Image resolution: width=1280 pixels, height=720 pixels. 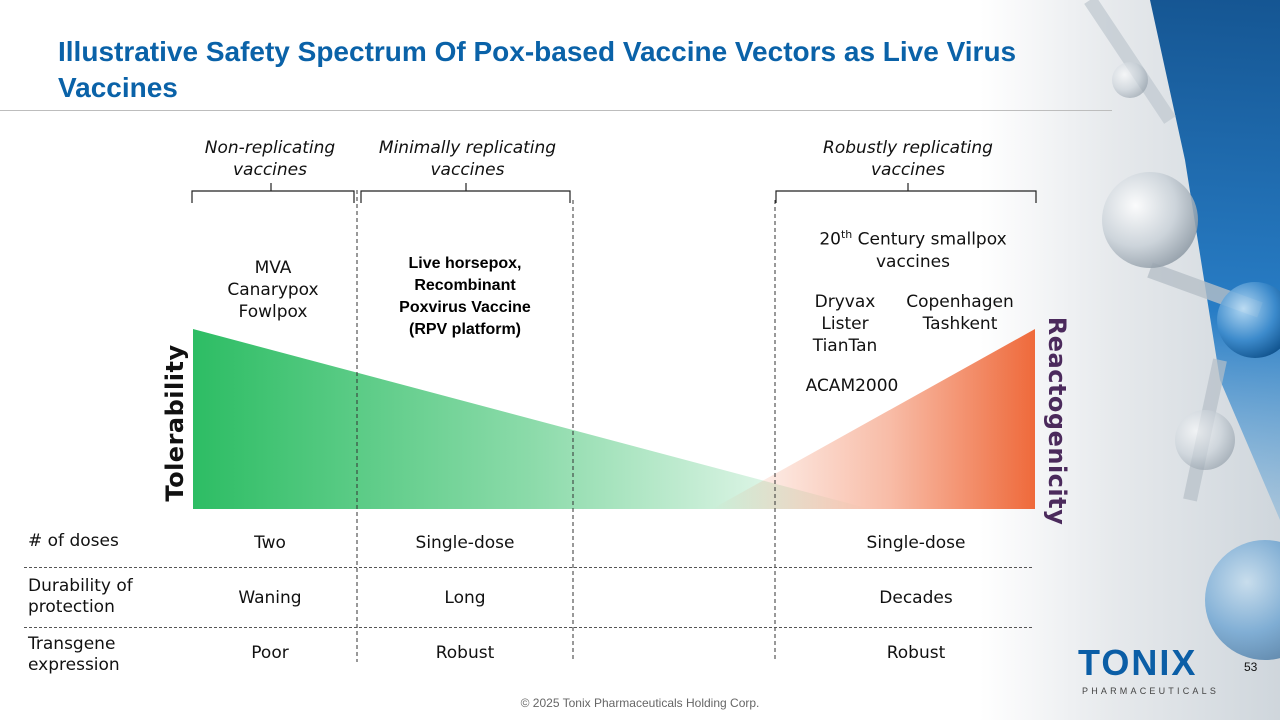 What do you see at coordinates (916, 653) in the screenshot?
I see `transgene-robustly-replicating: Robust` at bounding box center [916, 653].